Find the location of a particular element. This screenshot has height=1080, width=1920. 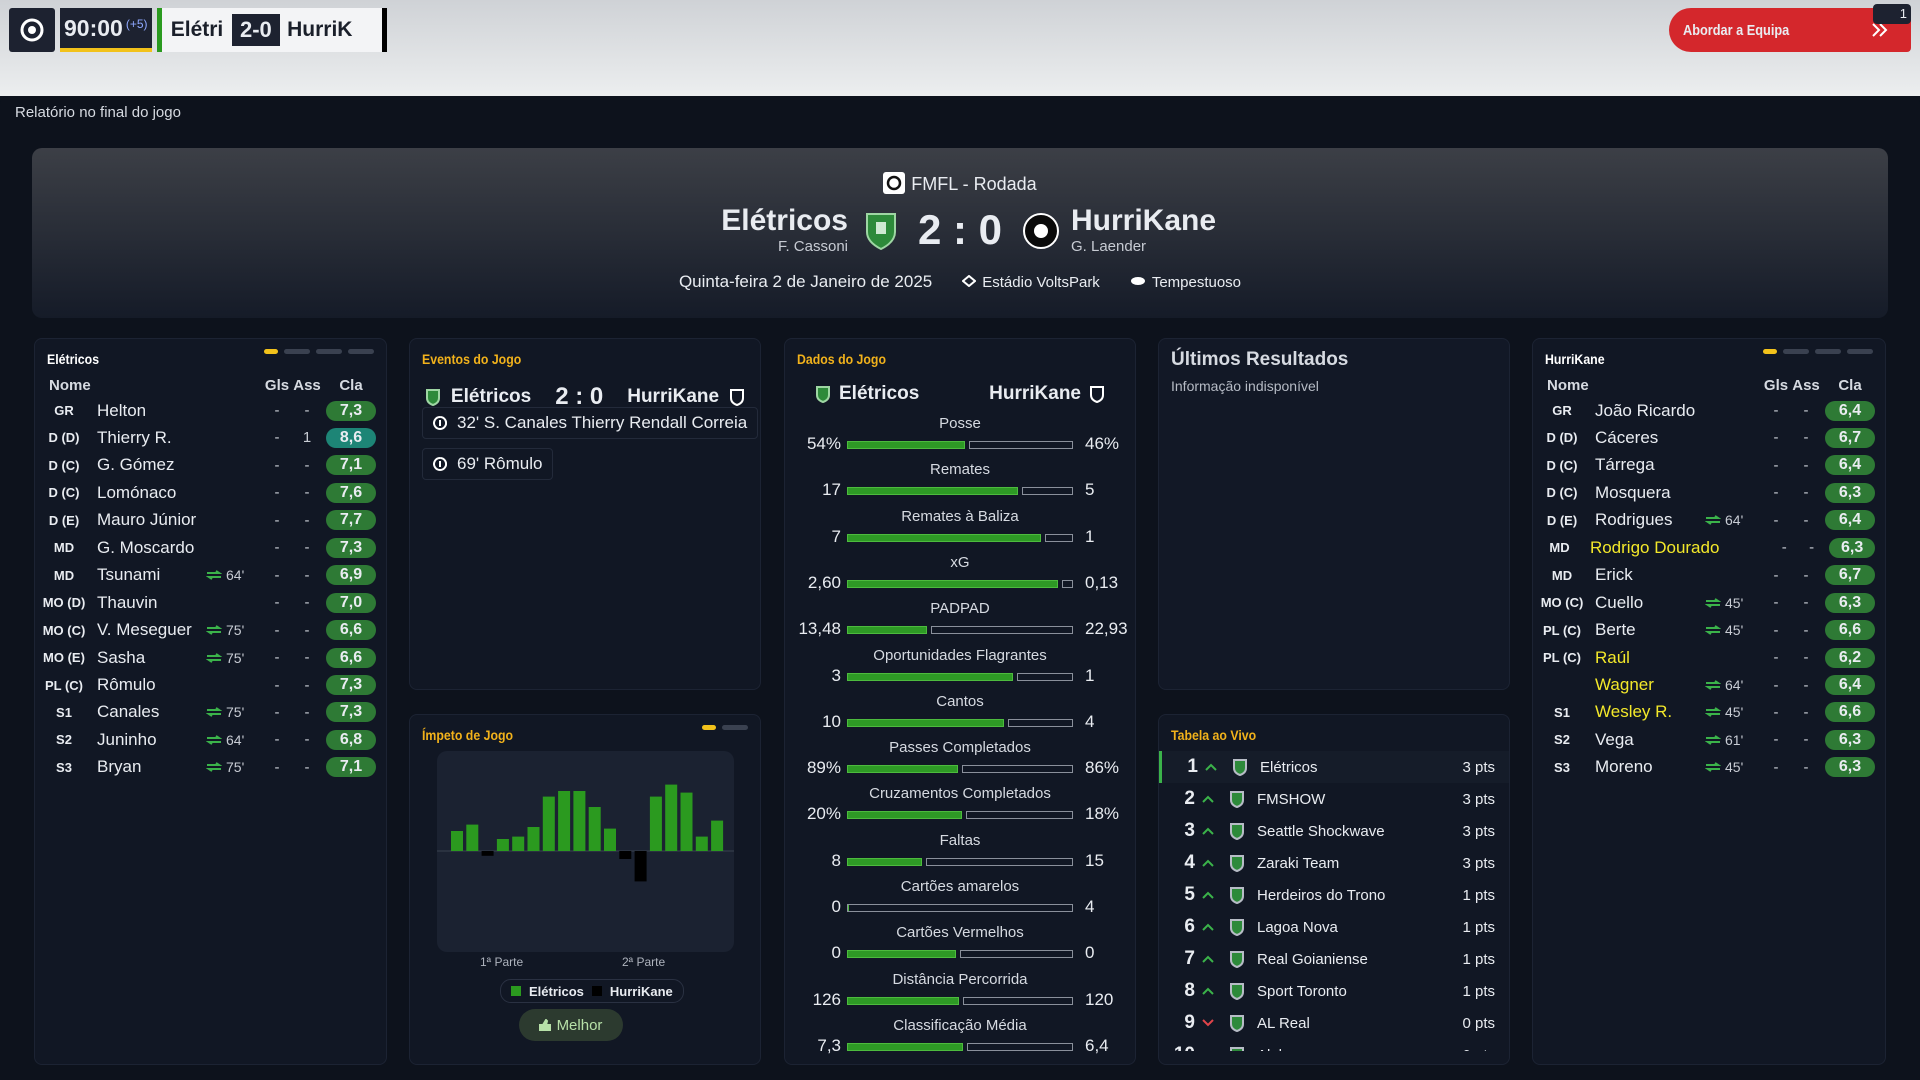

stat-away: 46% is located at coordinates (1102, 443).